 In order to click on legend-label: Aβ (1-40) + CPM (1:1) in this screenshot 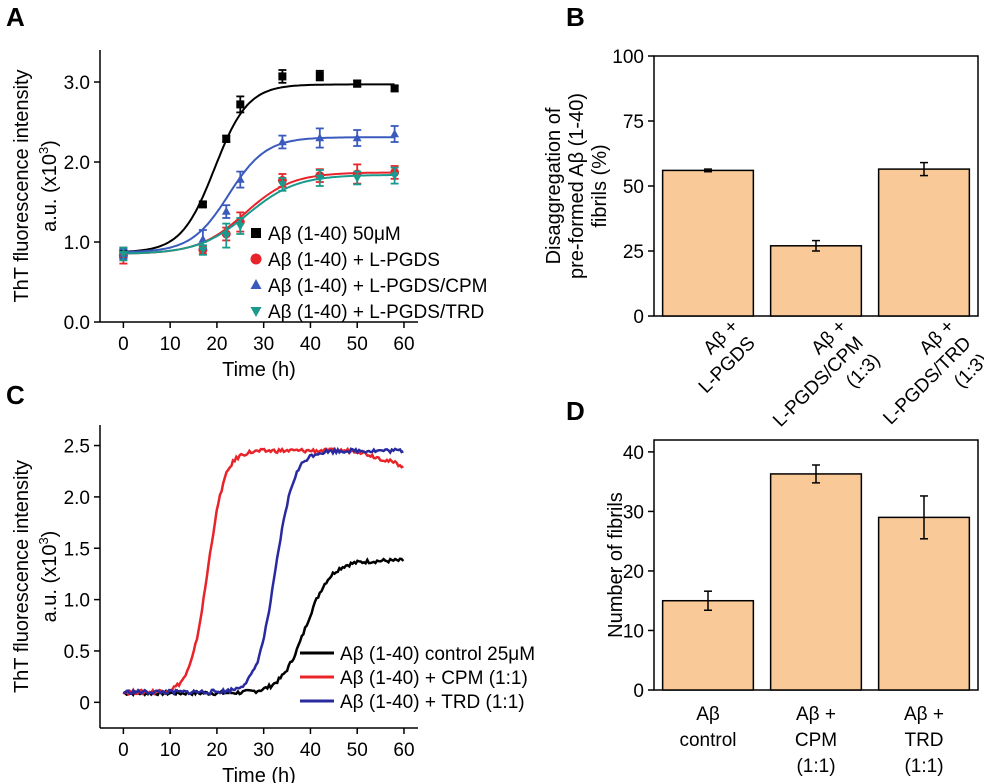, I will do `click(434, 678)`.